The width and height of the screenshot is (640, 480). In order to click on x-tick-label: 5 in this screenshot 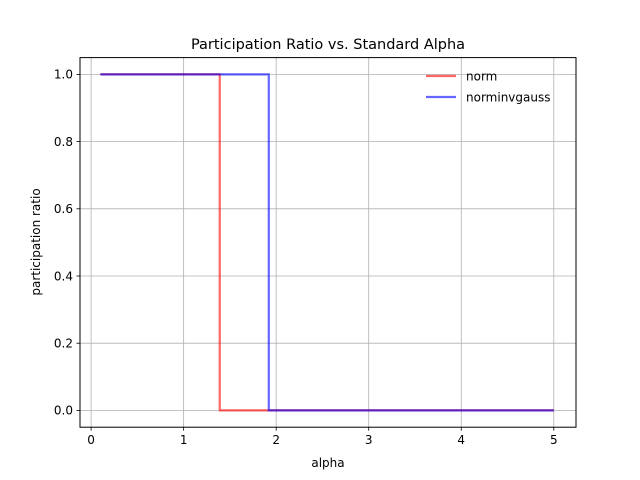, I will do `click(554, 440)`.